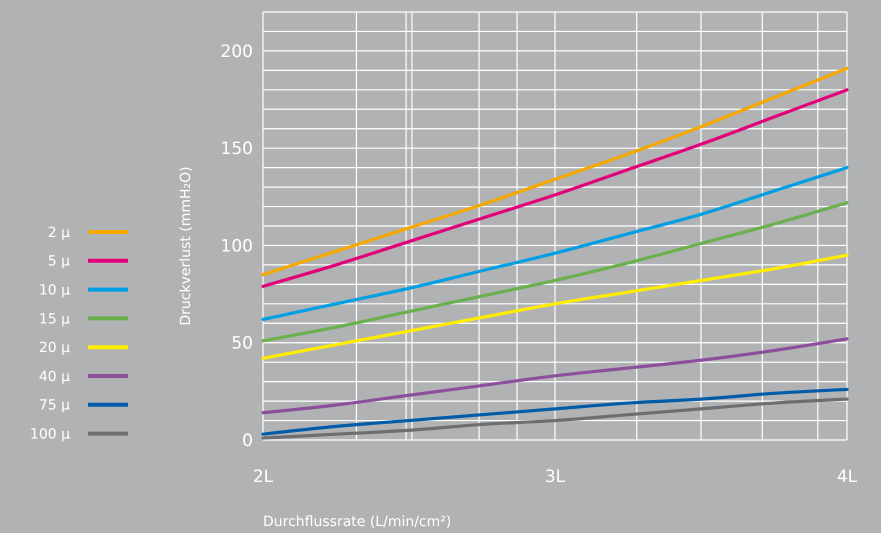 Image resolution: width=881 pixels, height=533 pixels. What do you see at coordinates (555, 477) in the screenshot?
I see `x-tick-label: 3L` at bounding box center [555, 477].